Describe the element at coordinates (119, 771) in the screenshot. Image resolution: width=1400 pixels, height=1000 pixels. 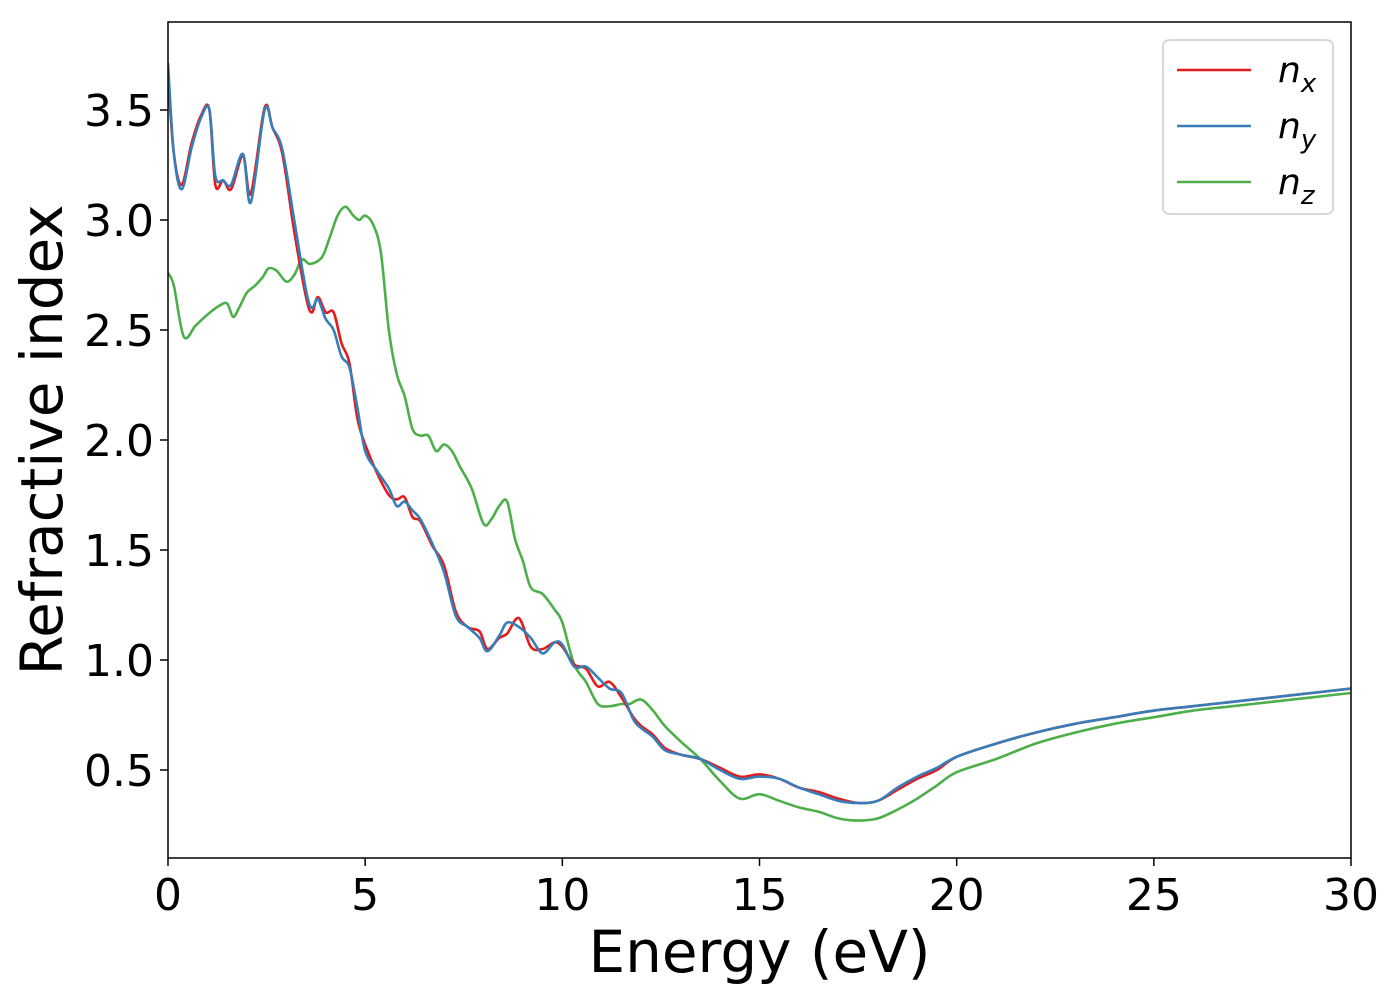
I see `y-tick-label: 0.5` at that location.